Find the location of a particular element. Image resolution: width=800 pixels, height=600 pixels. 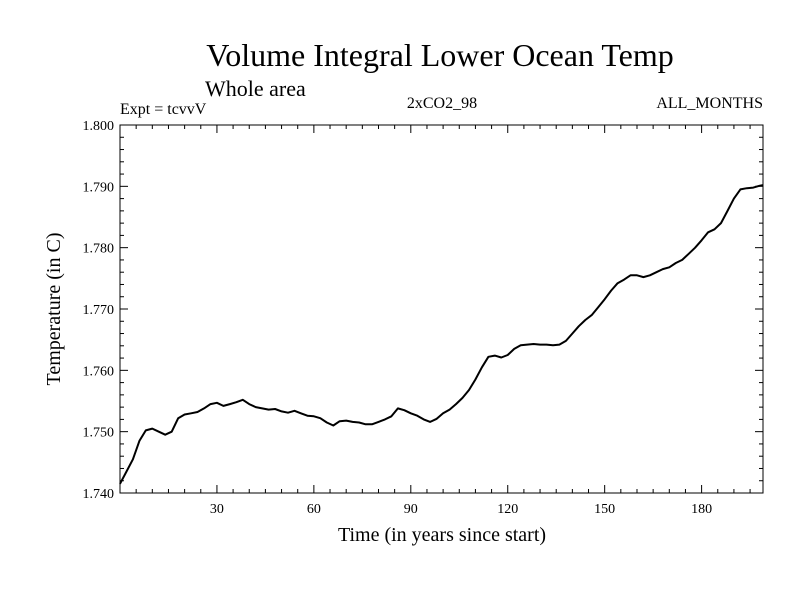

y-tick-label: 1.770 is located at coordinates (99, 310).